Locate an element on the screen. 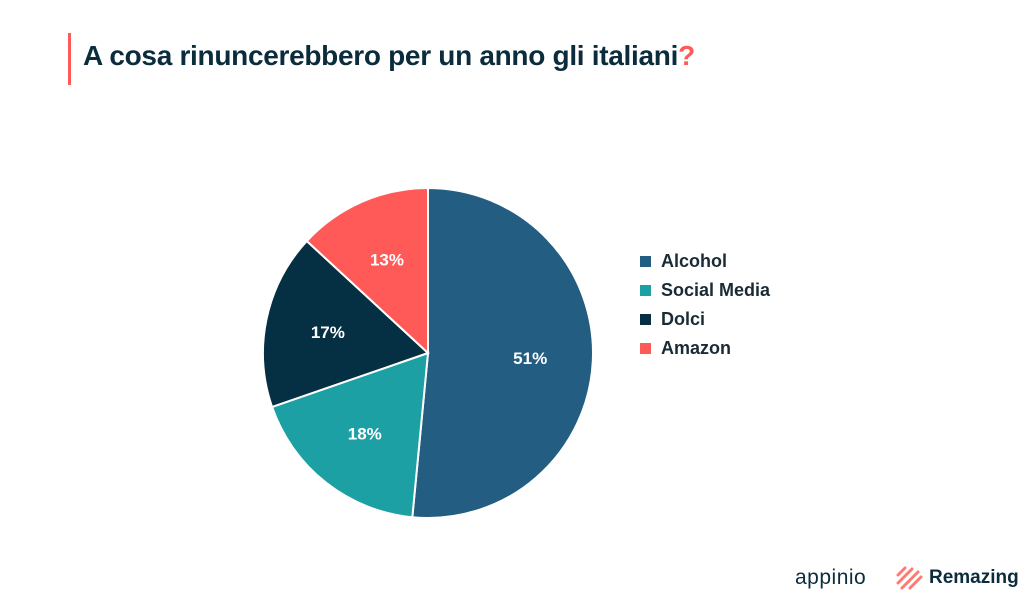  legend-label: Dolci is located at coordinates (683, 319).